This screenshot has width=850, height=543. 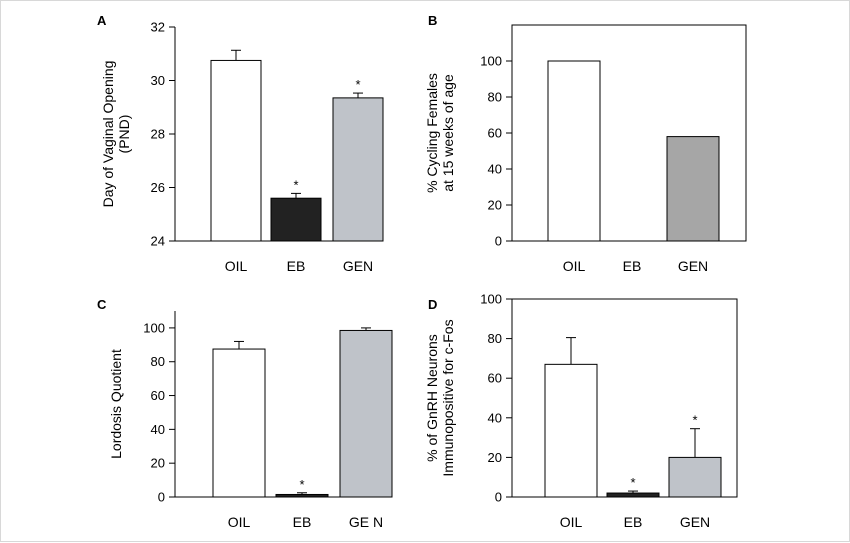 What do you see at coordinates (158, 27) in the screenshot?
I see `y-tick-label: 32` at bounding box center [158, 27].